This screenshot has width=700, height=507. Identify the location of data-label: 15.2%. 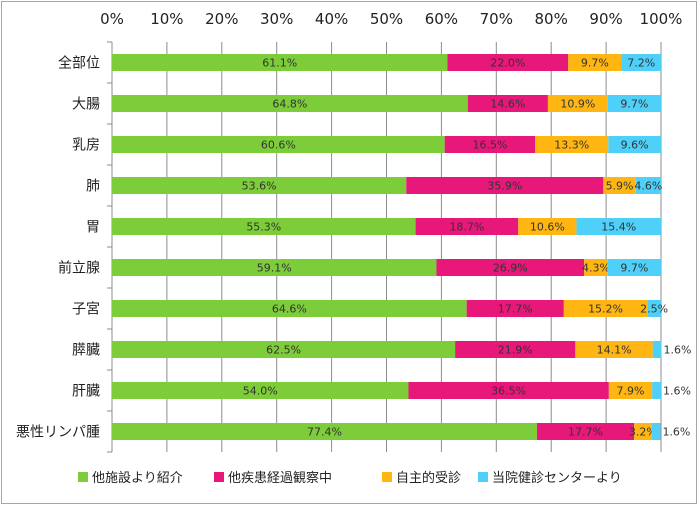
(605, 309).